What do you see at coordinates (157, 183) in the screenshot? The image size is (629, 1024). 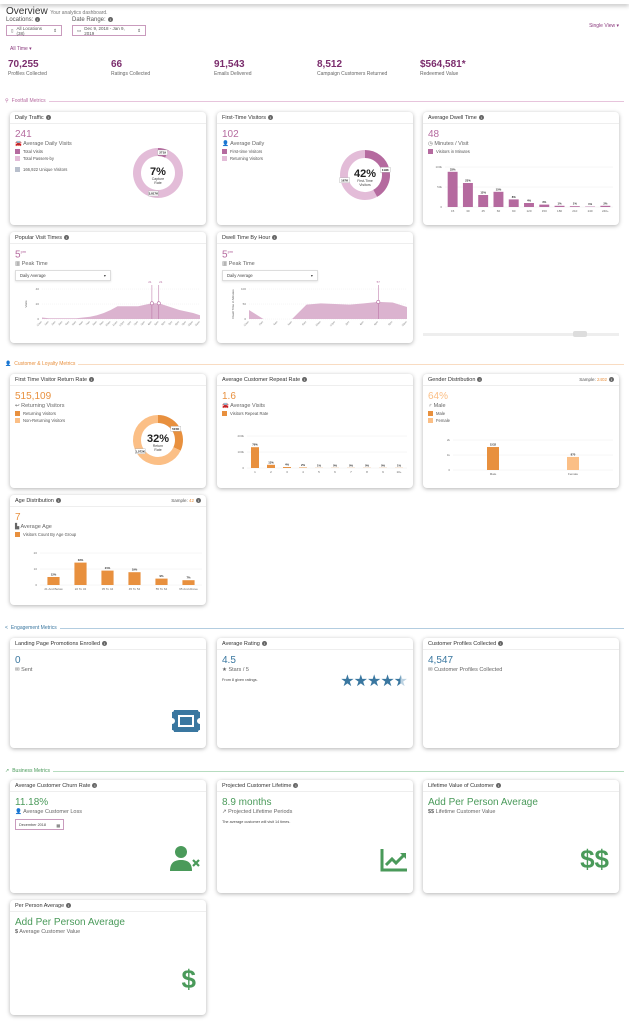 I see `donut-center-label: Rate` at bounding box center [157, 183].